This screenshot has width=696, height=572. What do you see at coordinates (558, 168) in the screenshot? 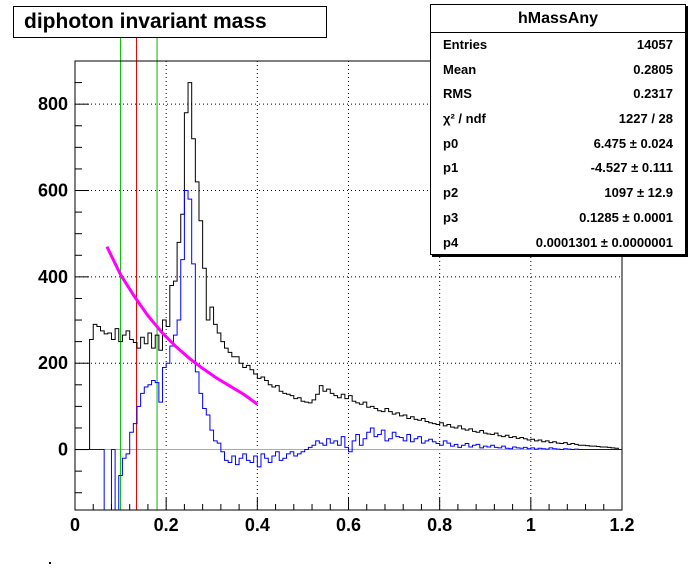
I see `stats-row: p1 -4.527 ± 0.111` at bounding box center [558, 168].